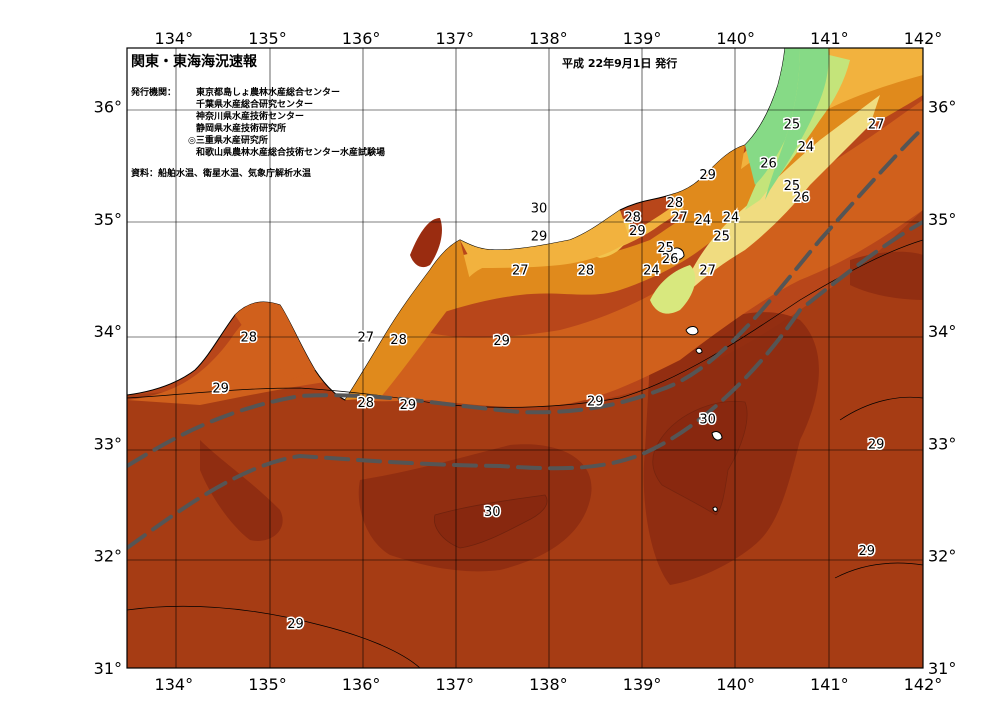 The width and height of the screenshot is (1002, 709). I want to click on island-aogashima, so click(715, 509).